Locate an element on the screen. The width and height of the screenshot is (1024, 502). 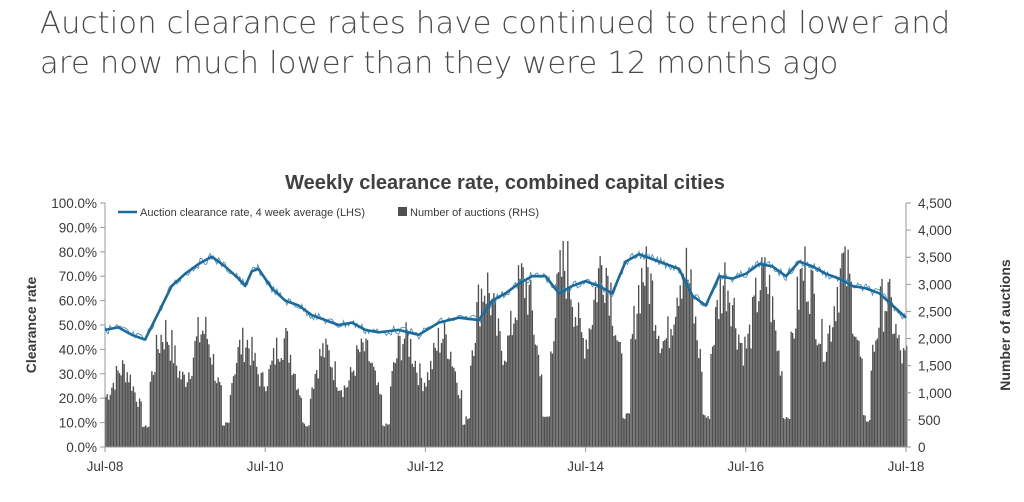
clearance-line-layer is located at coordinates (505, 295).